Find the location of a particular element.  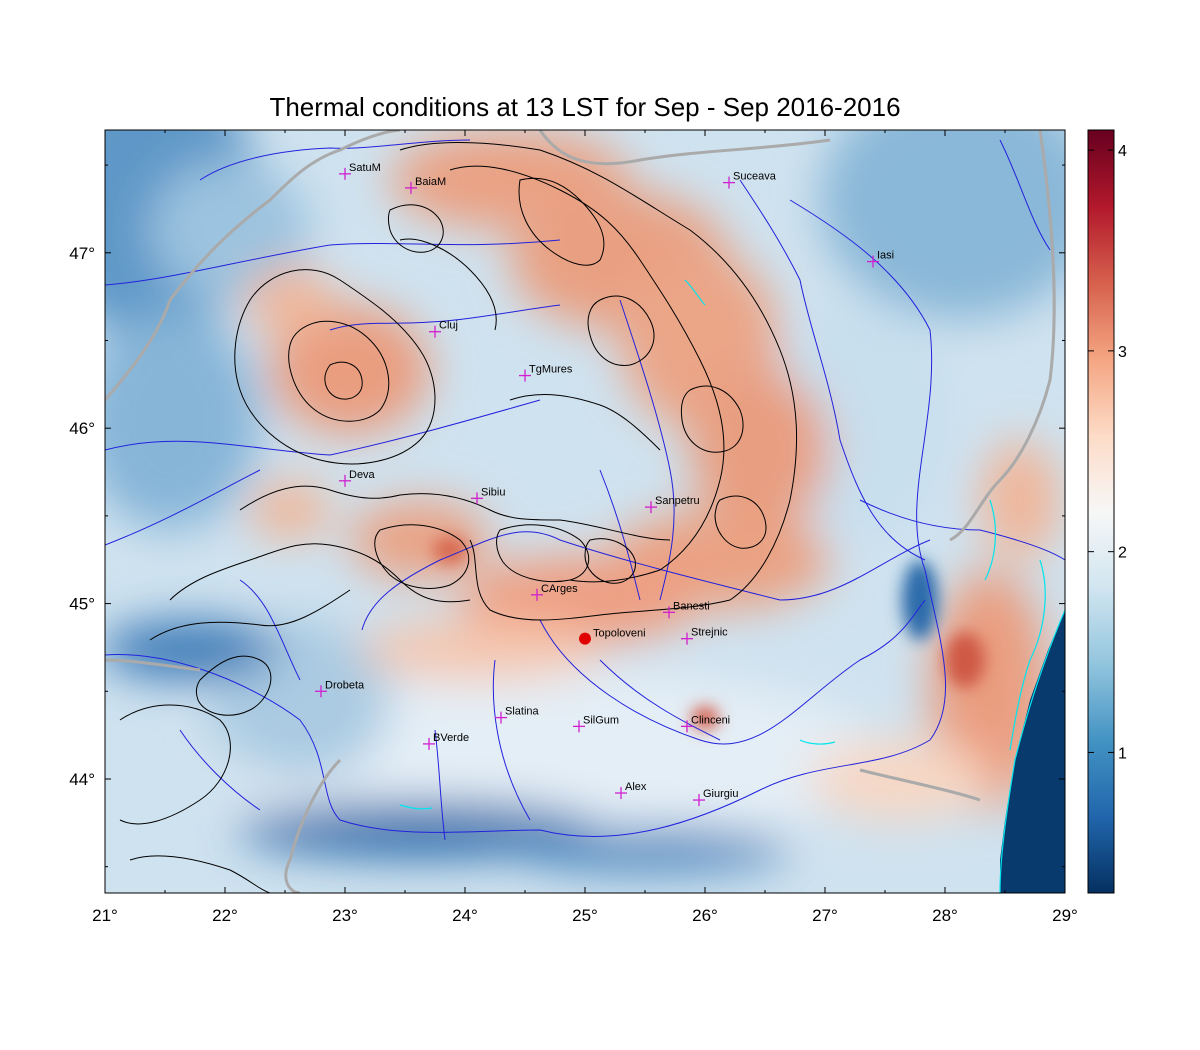

city-drobeta: Drobeta is located at coordinates (340, 688).